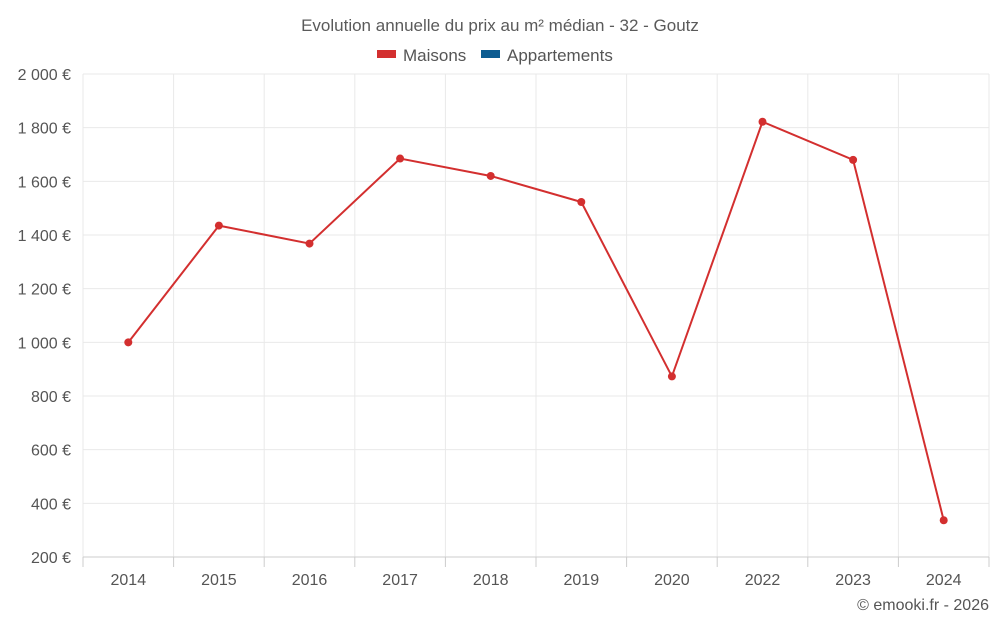 This screenshot has width=1000, height=625. What do you see at coordinates (51, 451) in the screenshot?
I see `y-tick-label: 600 €` at bounding box center [51, 451].